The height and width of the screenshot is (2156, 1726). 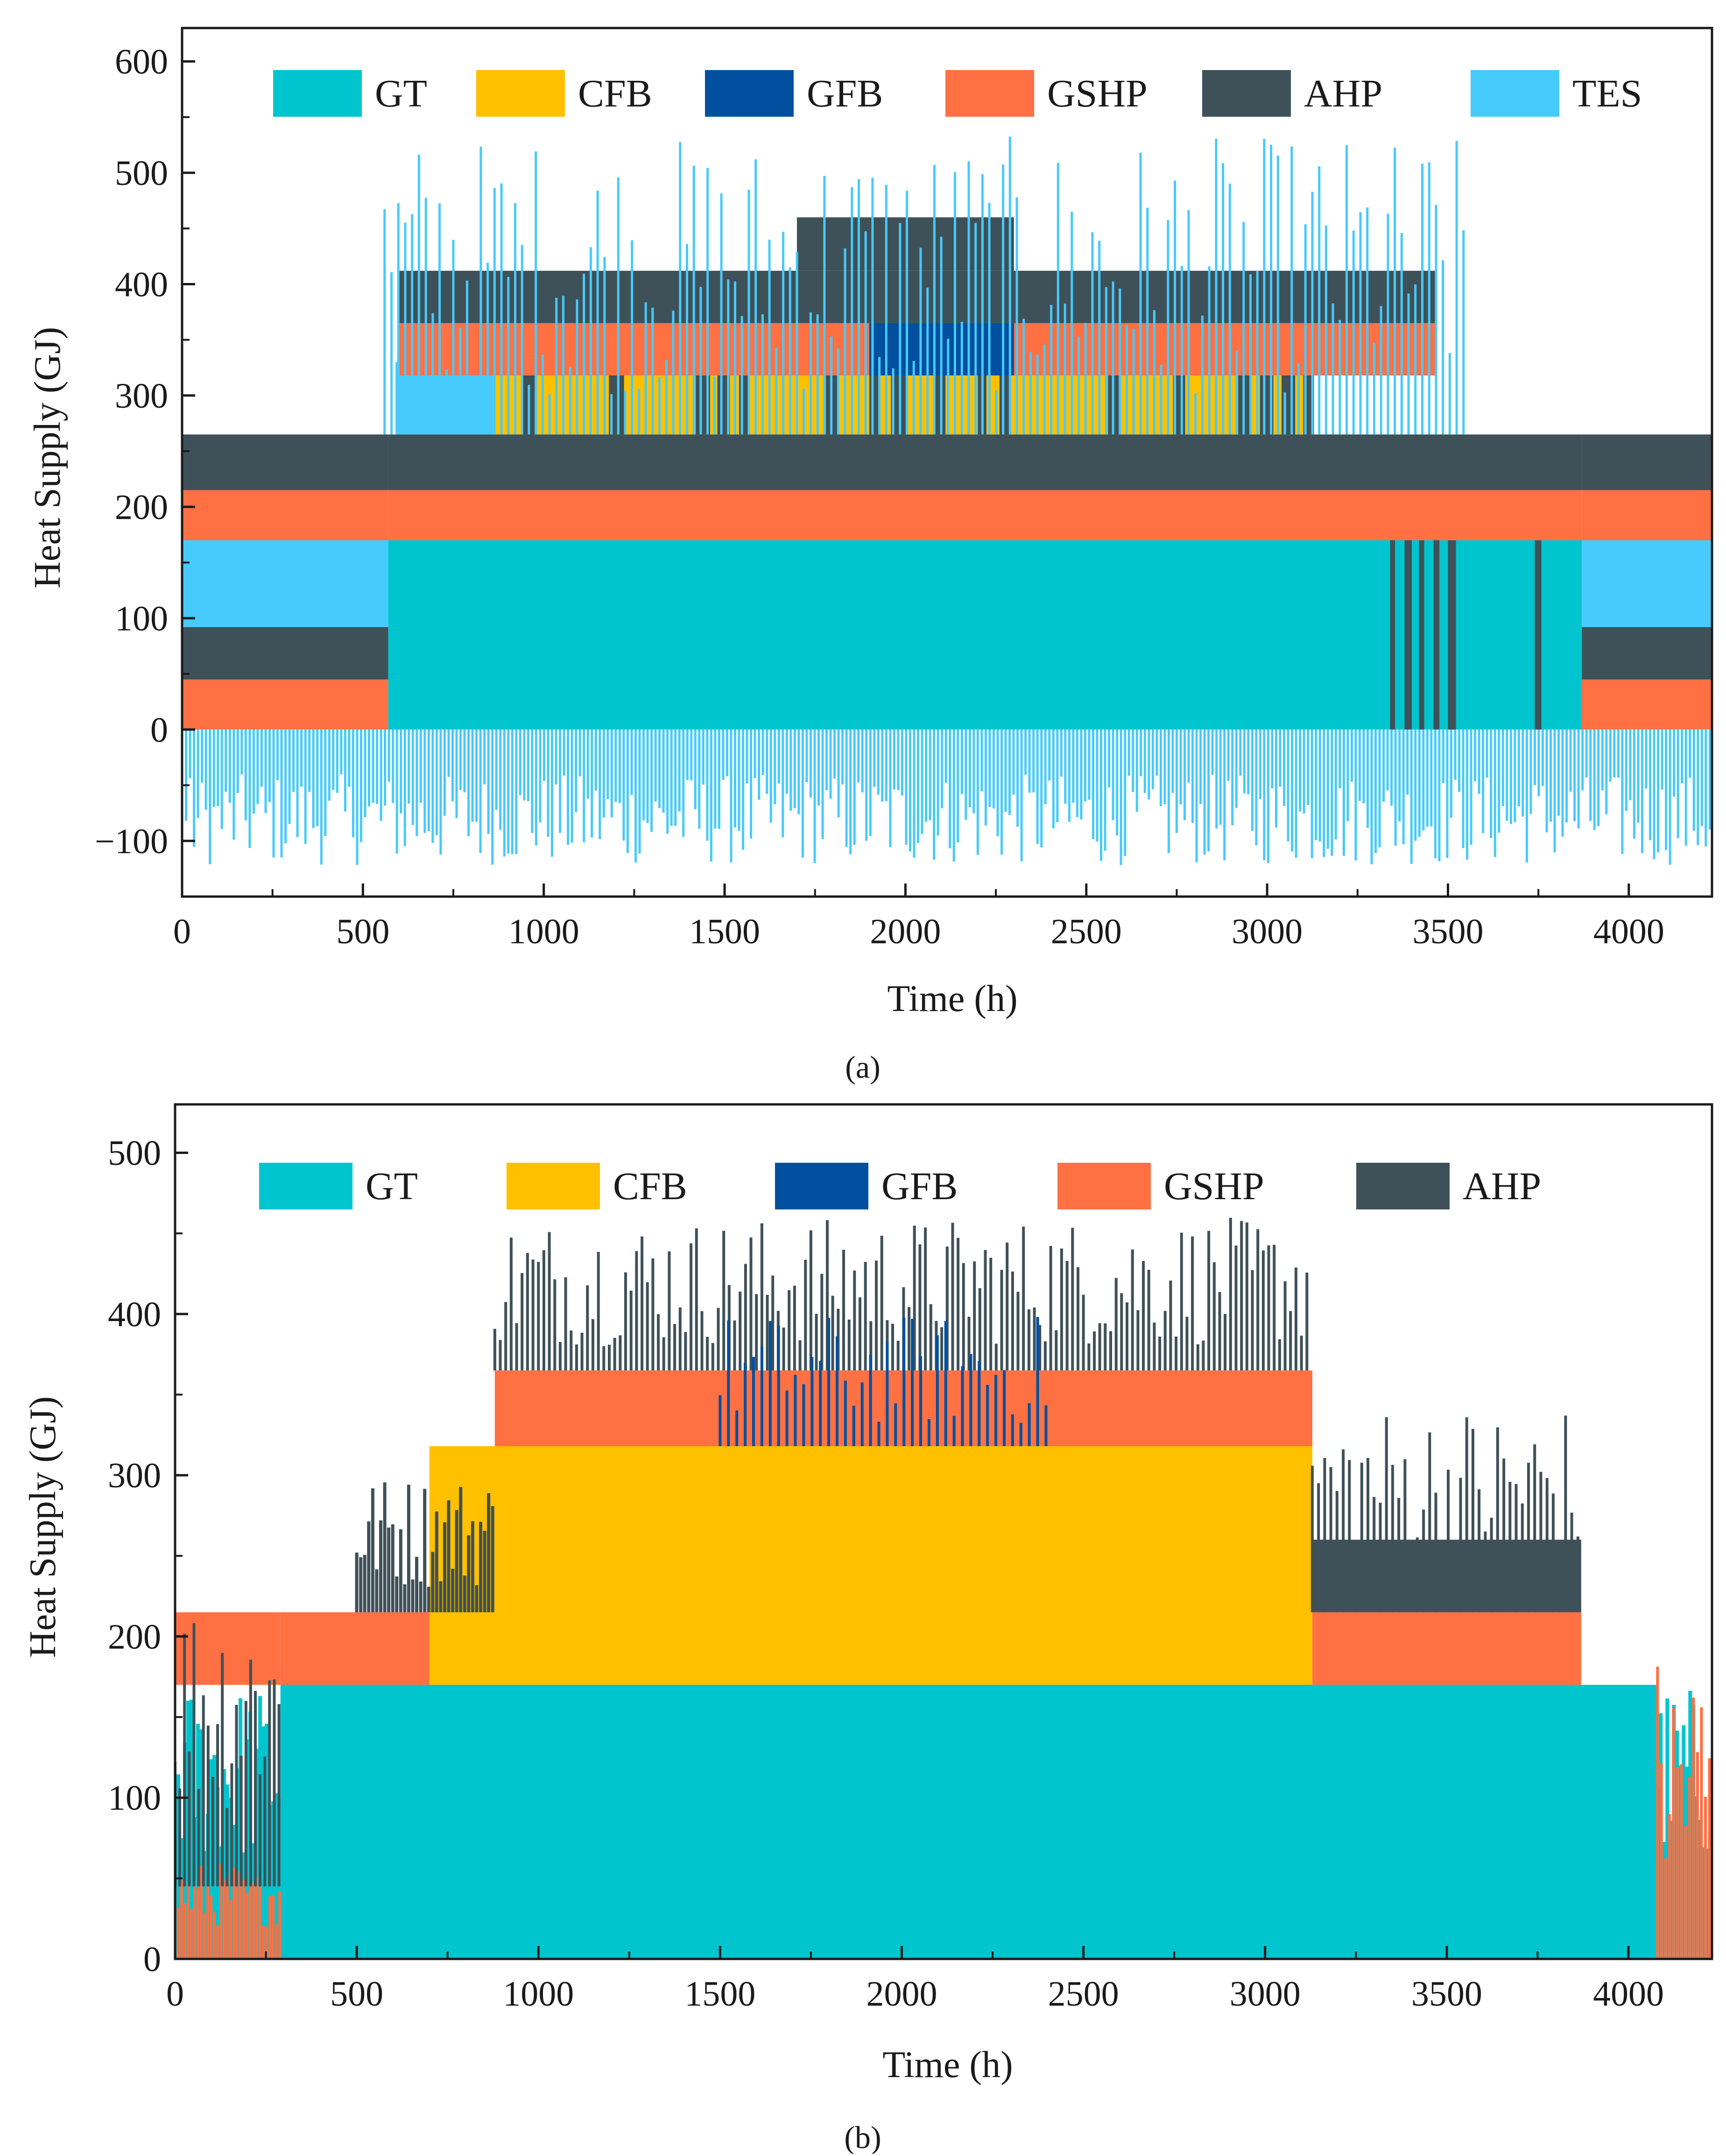 I want to click on a-legend-label-ahp: AHP, so click(x=1343, y=93).